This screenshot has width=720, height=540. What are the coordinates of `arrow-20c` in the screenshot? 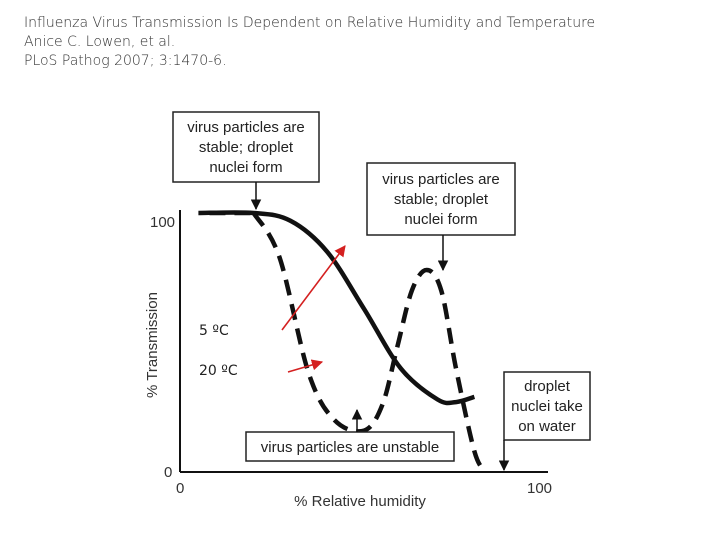 It's located at (305, 366).